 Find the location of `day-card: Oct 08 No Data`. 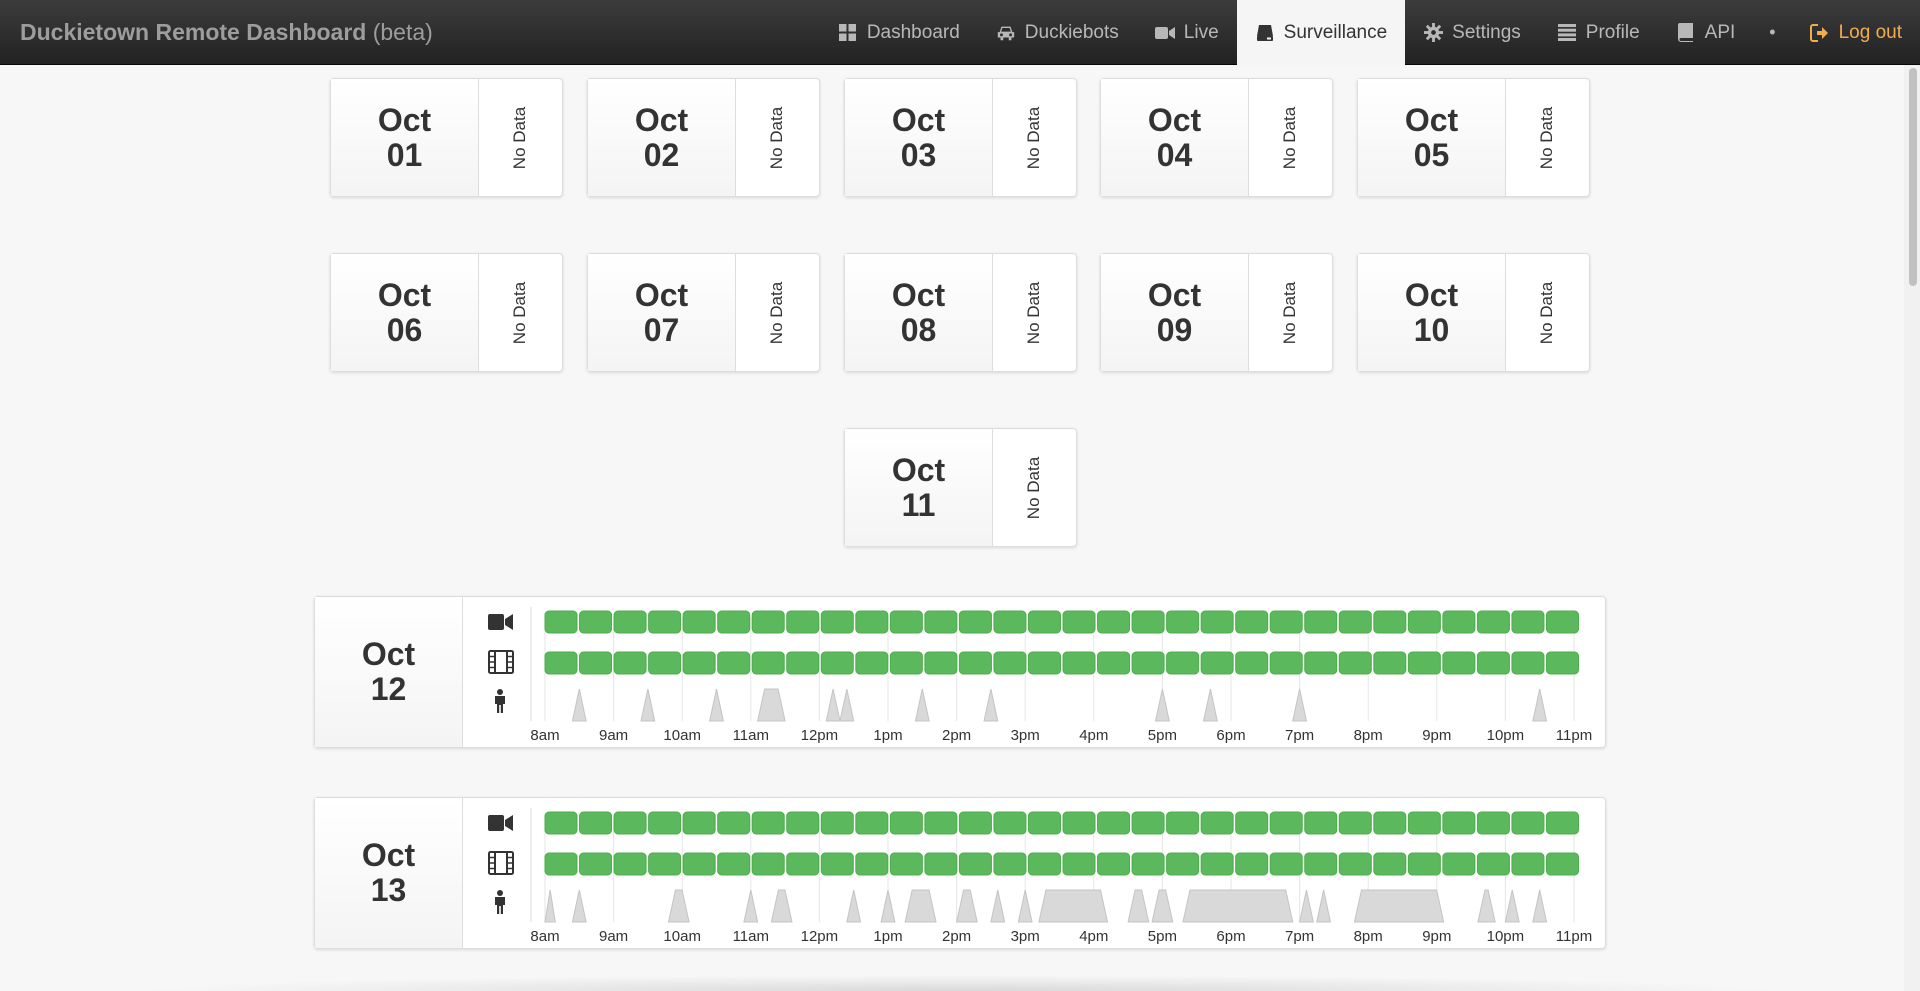

day-card: Oct 08 No Data is located at coordinates (960, 312).